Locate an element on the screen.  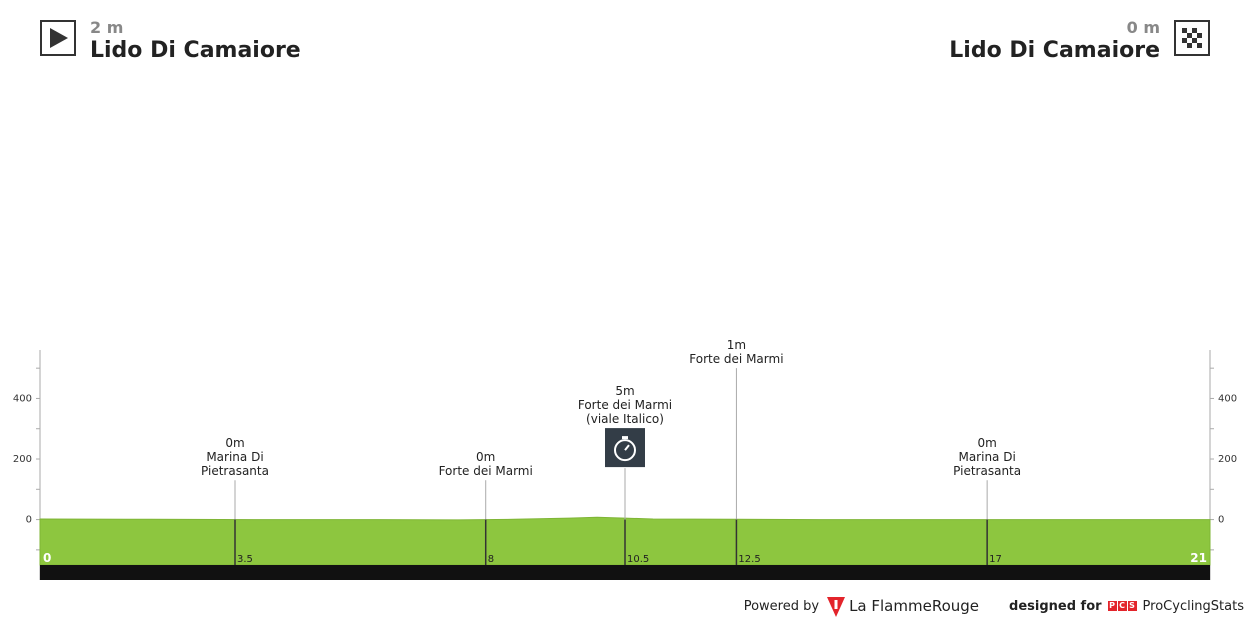
start-town: Lido Di Camaiore is located at coordinates (195, 50).